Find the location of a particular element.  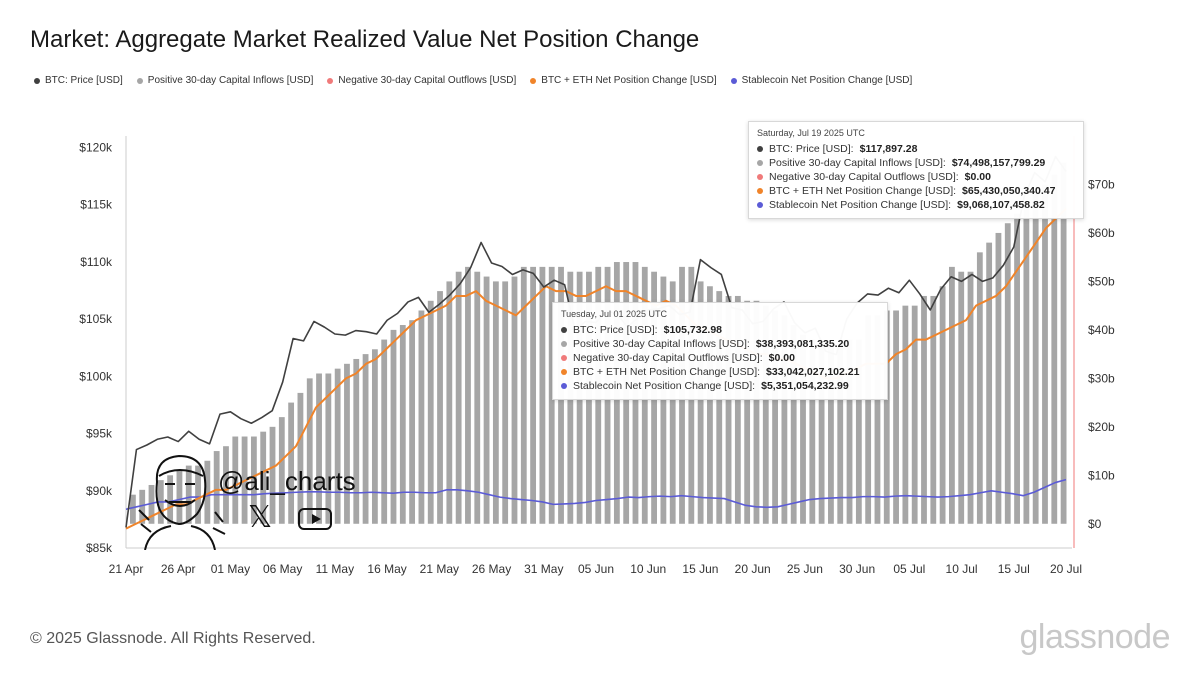

y-right-tick-label: $50b is located at coordinates (1101, 281).